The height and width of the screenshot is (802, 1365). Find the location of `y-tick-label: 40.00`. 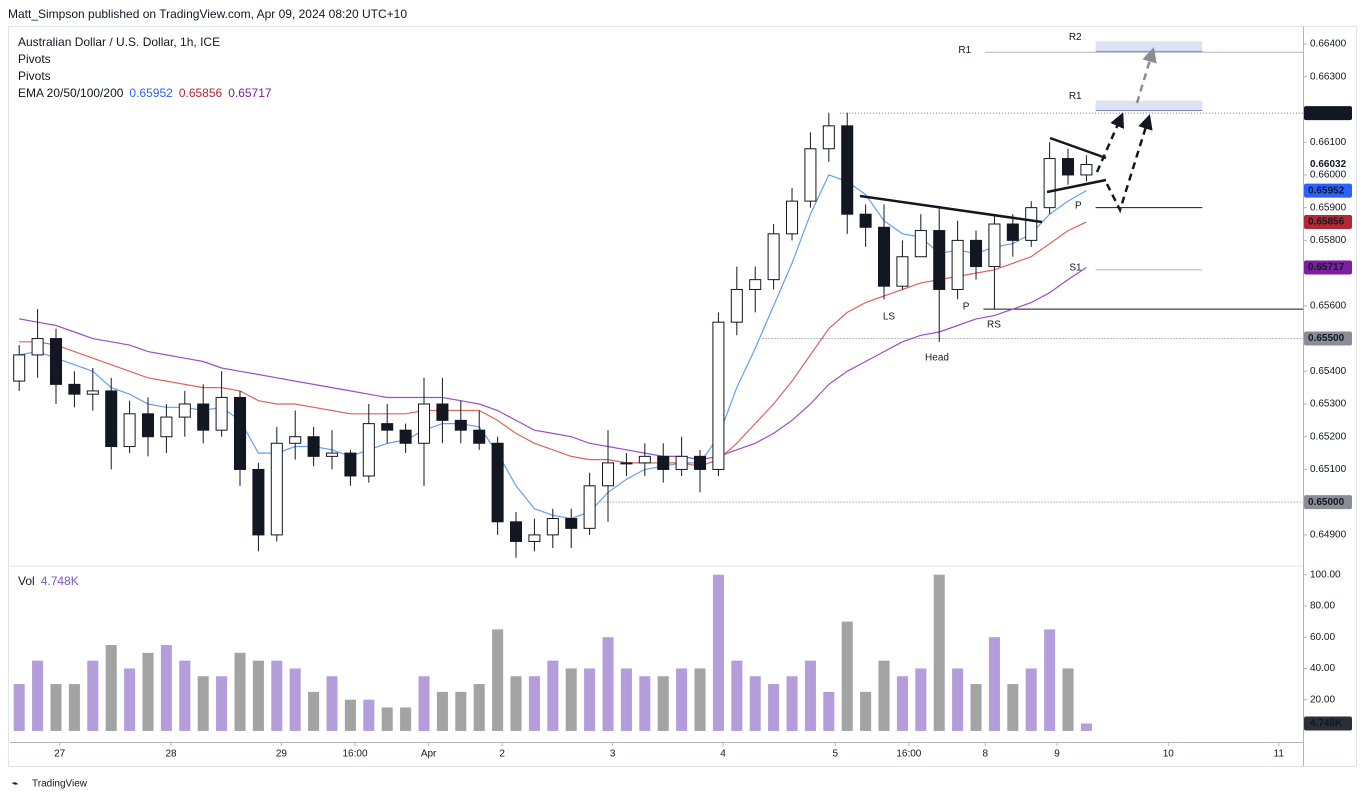

y-tick-label: 40.00 is located at coordinates (1322, 668).